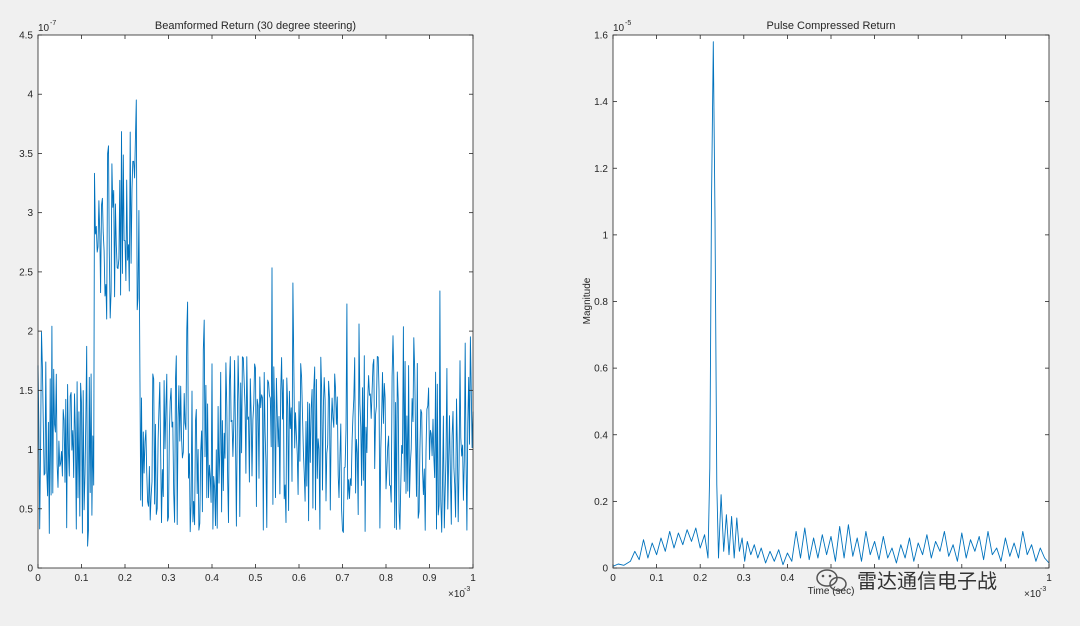 The width and height of the screenshot is (1080, 626). What do you see at coordinates (927, 581) in the screenshot?
I see `watermark-text: 雷达通信电子战` at bounding box center [927, 581].